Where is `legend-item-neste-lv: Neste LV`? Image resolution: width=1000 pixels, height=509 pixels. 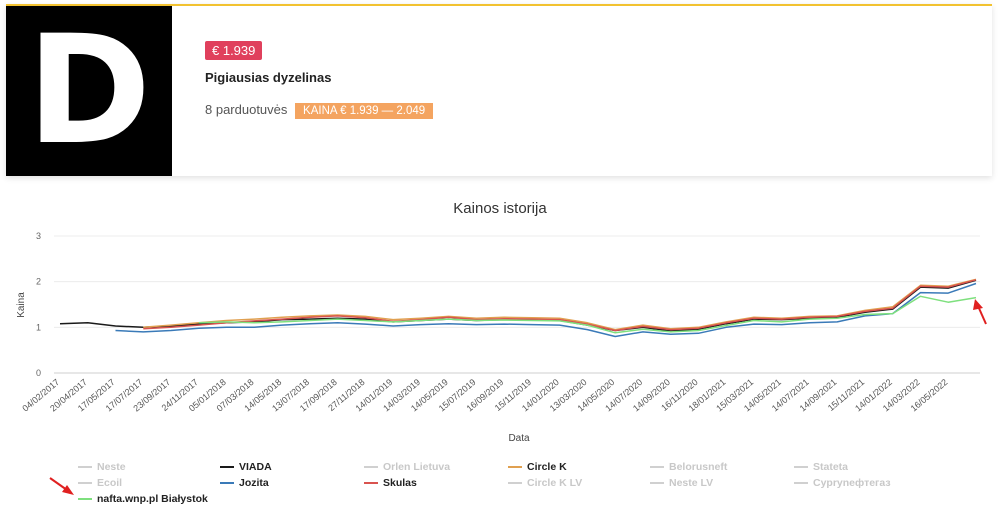 legend-item-neste-lv: Neste LV is located at coordinates (681, 483).